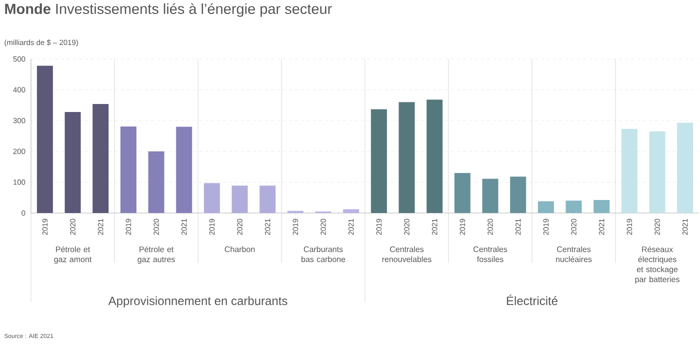  Describe the element at coordinates (73, 255) in the screenshot. I see `text: Pétrole et gaz amont` at that location.